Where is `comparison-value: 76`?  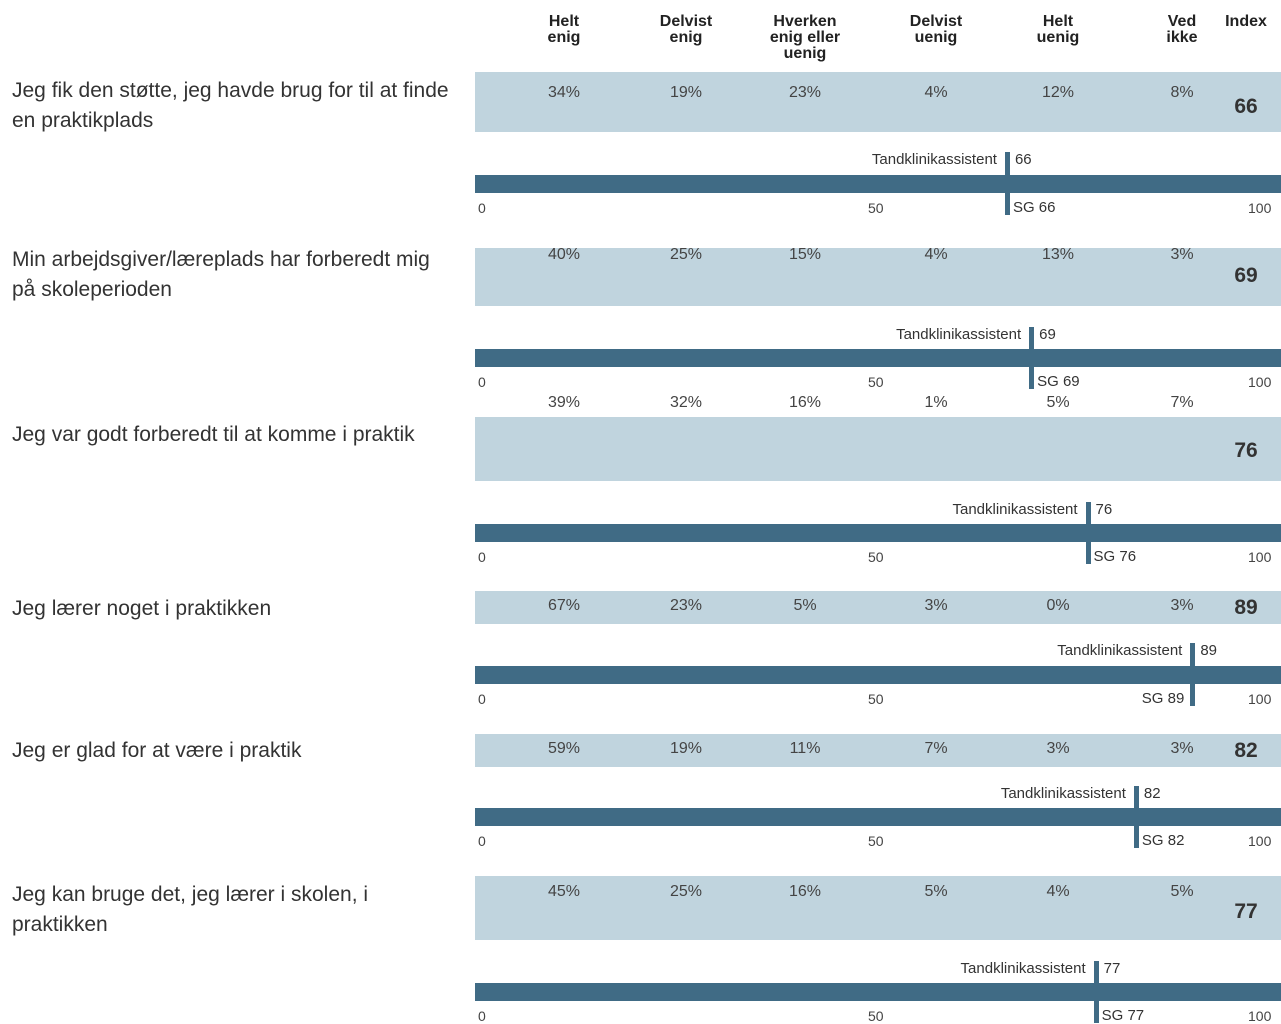 comparison-value: 76 is located at coordinates (1104, 509).